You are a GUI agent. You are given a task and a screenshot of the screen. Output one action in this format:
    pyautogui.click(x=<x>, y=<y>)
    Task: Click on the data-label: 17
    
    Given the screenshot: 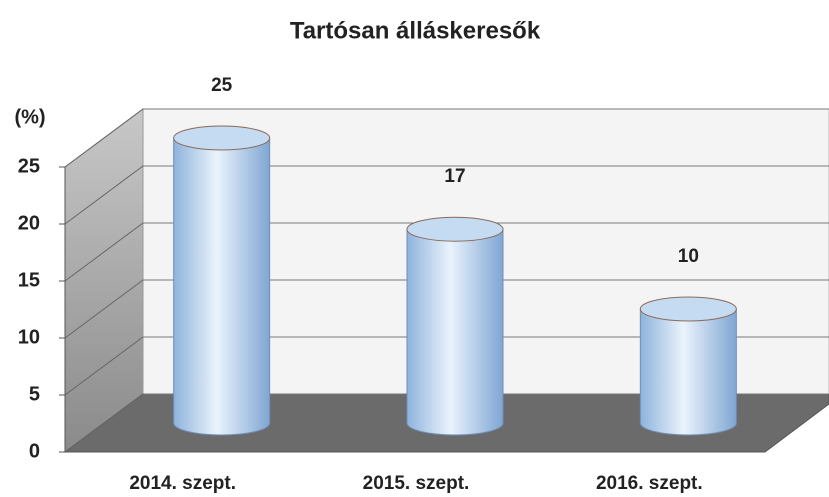 What is the action you would take?
    pyautogui.click(x=454, y=176)
    